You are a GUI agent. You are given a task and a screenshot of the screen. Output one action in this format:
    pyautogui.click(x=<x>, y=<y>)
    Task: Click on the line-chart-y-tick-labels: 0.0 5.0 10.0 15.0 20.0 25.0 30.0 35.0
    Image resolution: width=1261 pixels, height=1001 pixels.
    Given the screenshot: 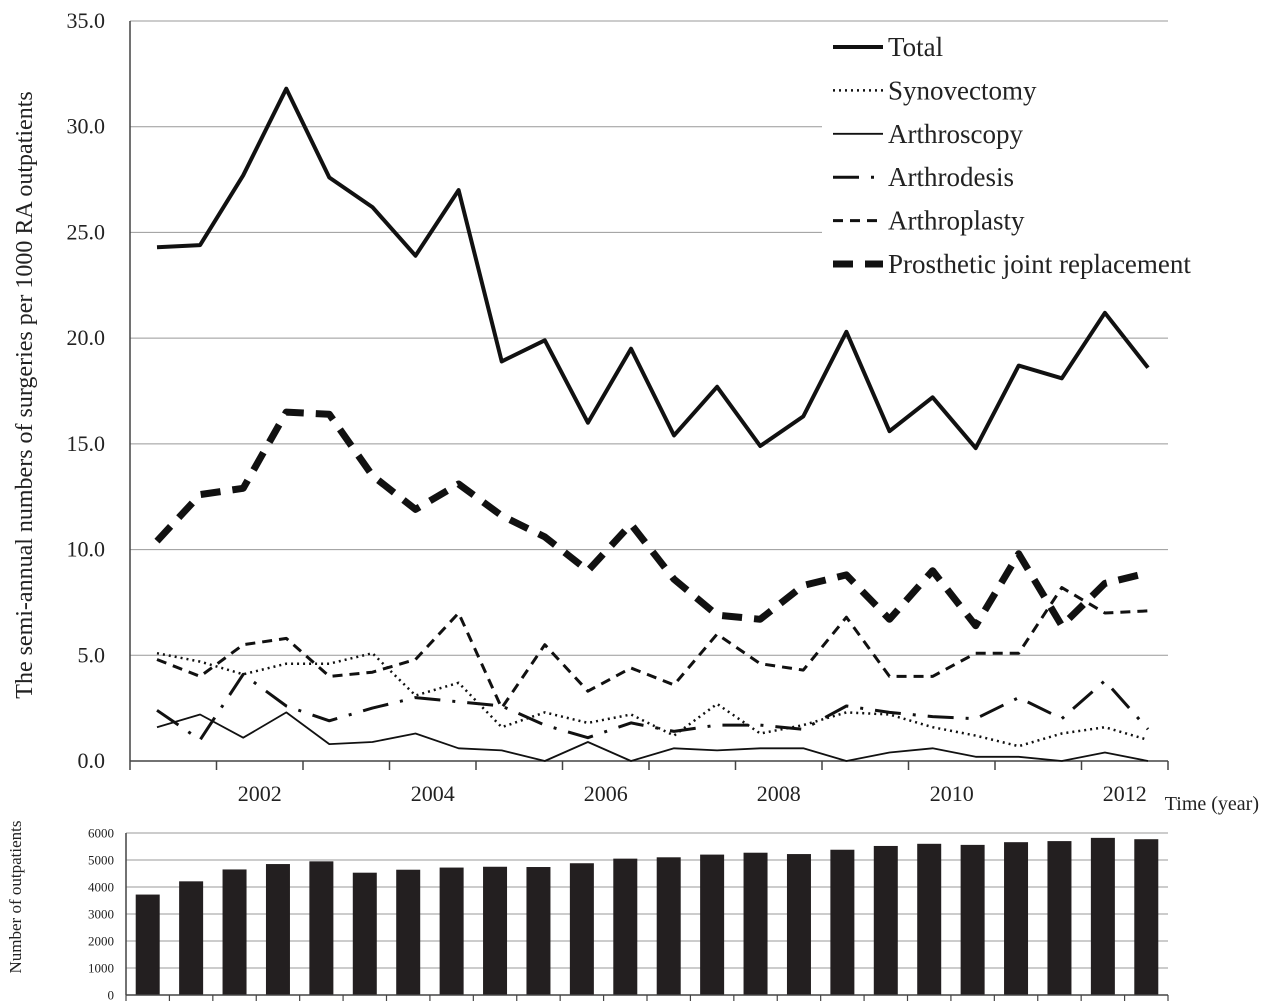 What is the action you would take?
    pyautogui.click(x=86, y=390)
    